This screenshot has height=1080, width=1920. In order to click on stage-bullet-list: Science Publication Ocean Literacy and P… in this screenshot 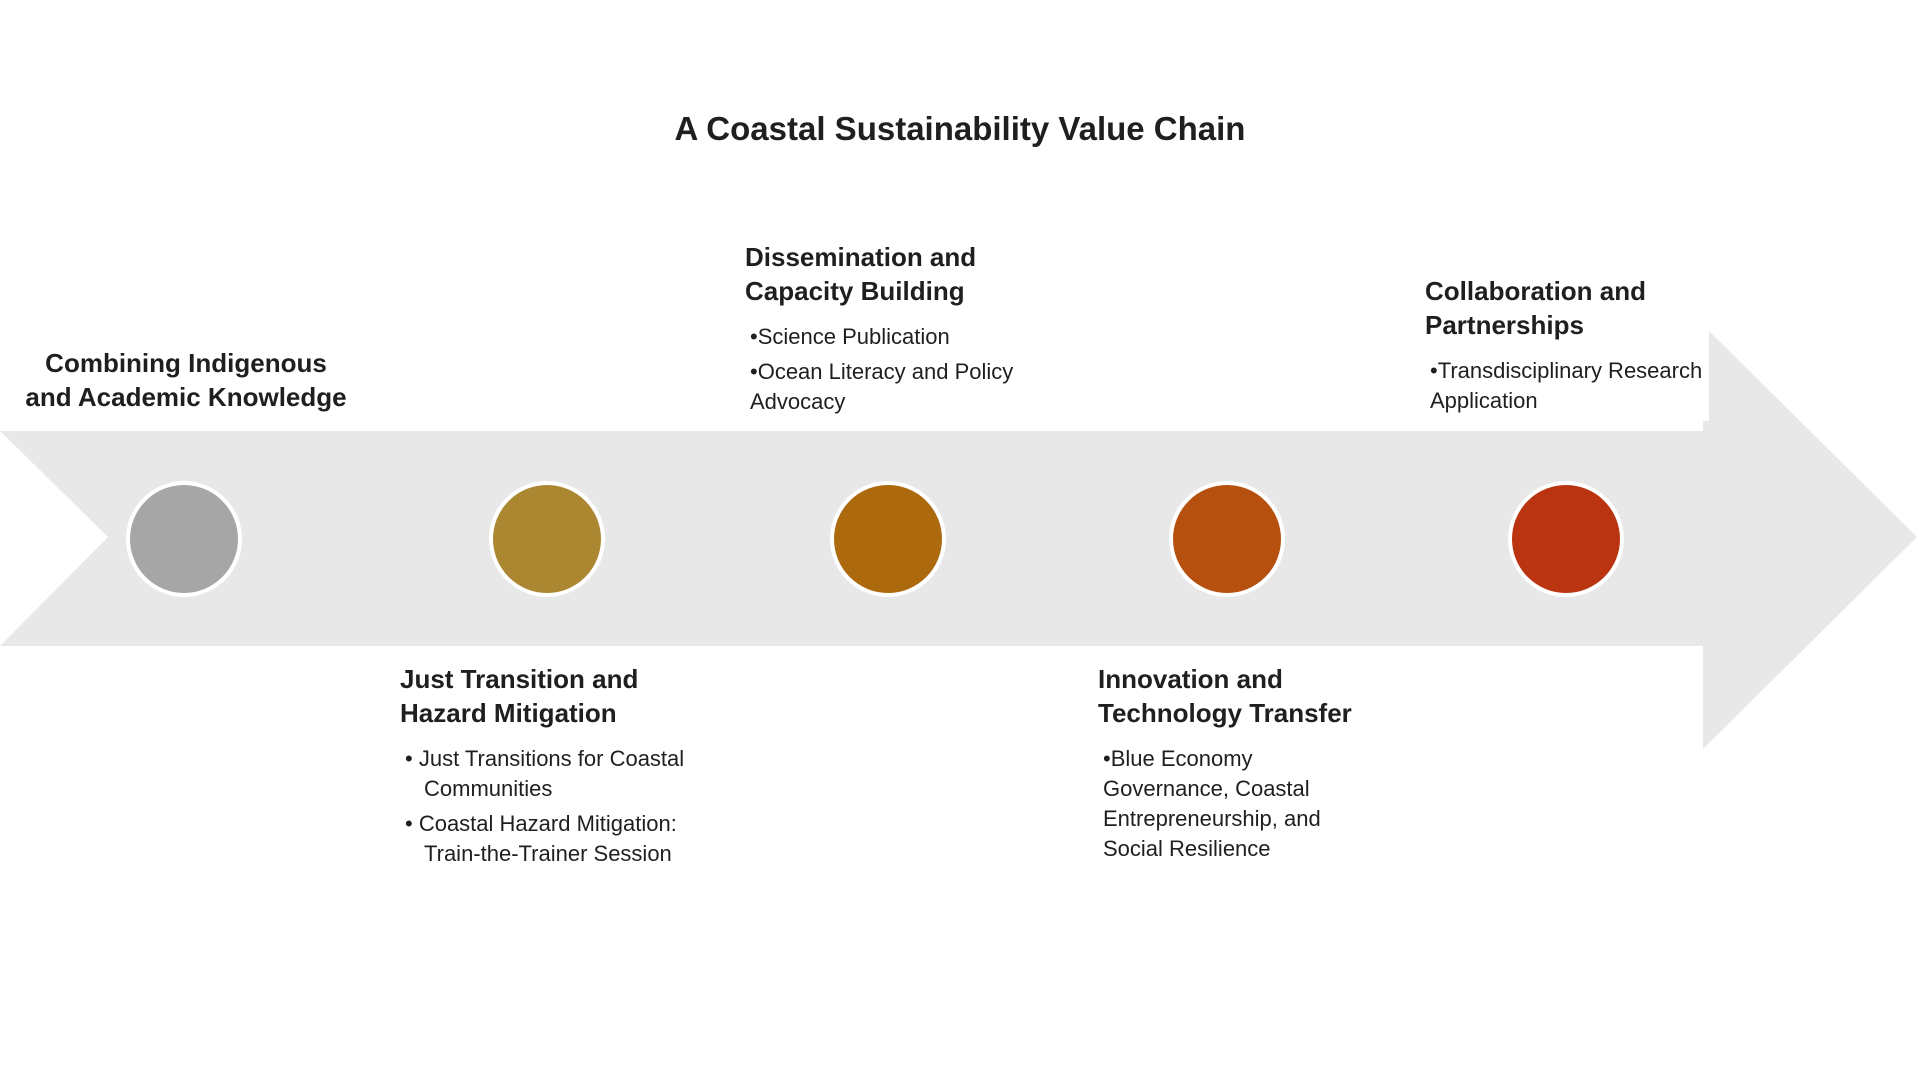, I will do `click(890, 369)`.